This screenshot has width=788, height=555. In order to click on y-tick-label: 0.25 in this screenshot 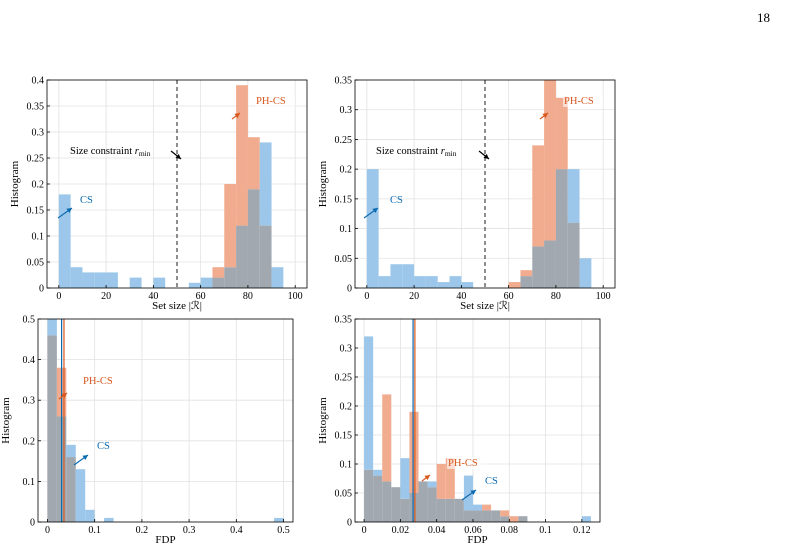, I will do `click(36, 159)`.